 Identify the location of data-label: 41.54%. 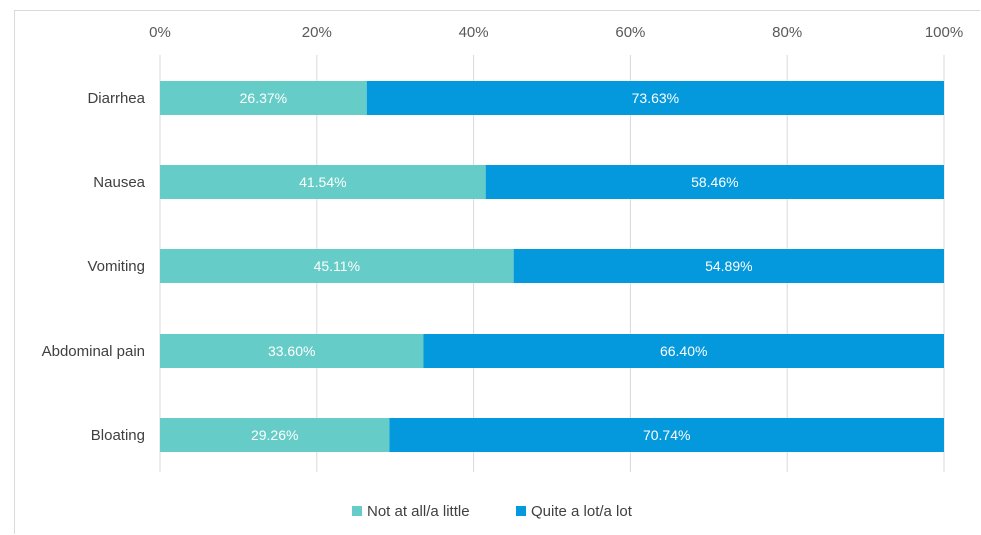
(322, 182).